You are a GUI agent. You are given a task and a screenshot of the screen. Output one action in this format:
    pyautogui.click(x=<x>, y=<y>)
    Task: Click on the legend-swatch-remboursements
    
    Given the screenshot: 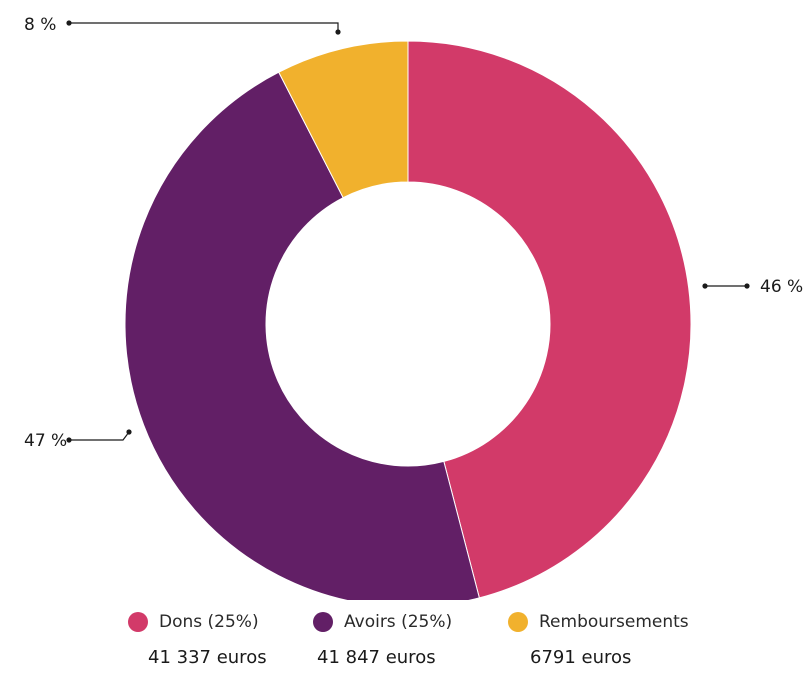 What is the action you would take?
    pyautogui.click(x=518, y=622)
    